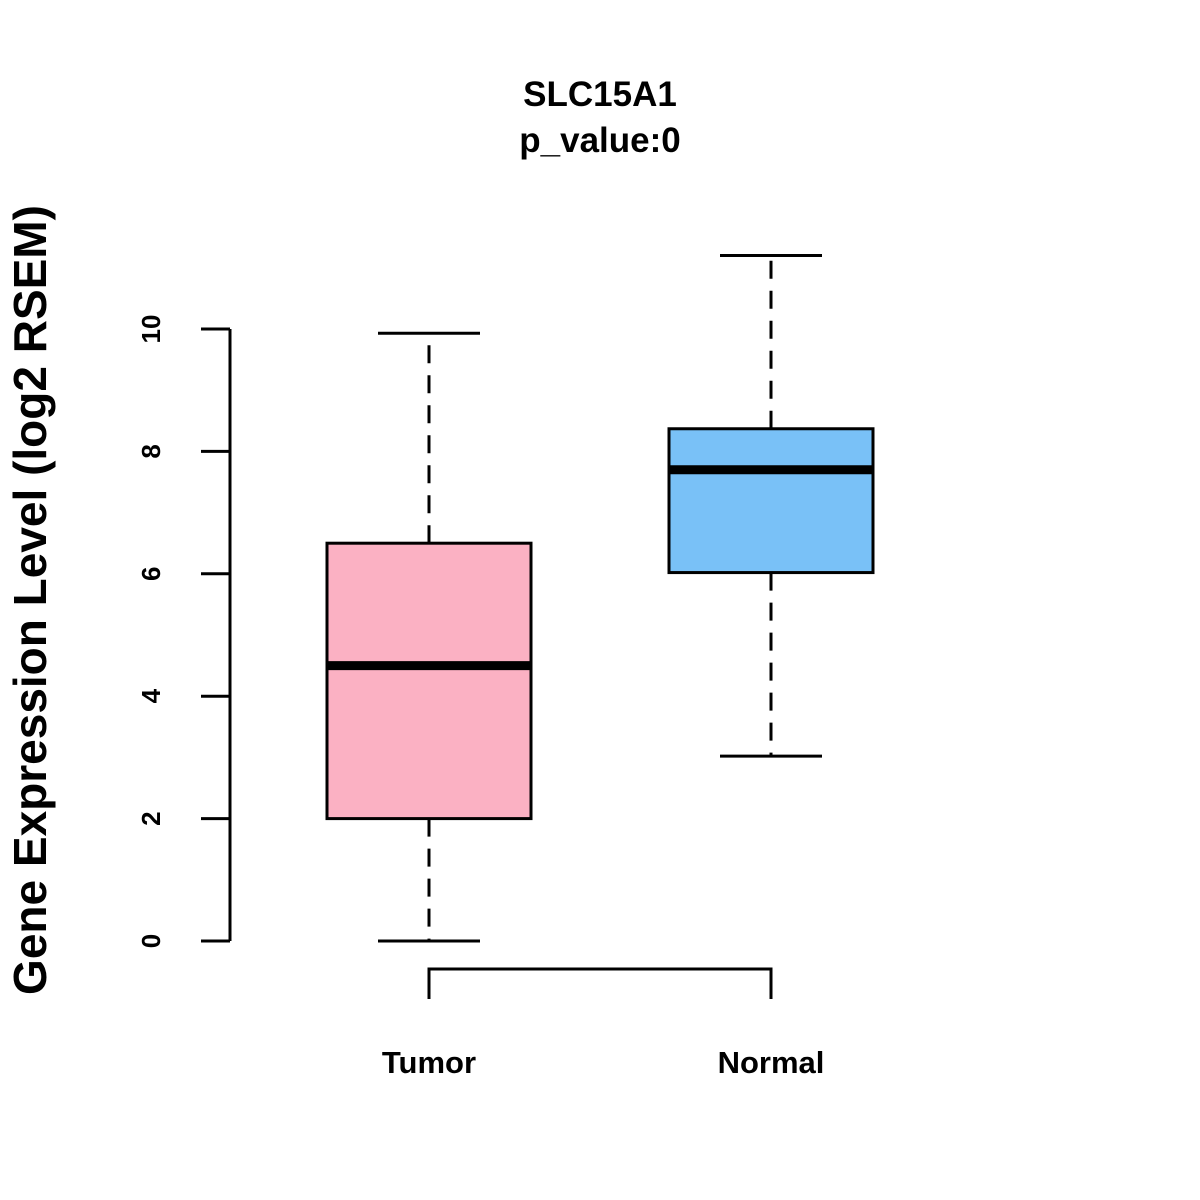  I want to click on box-tumor, so click(429, 637).